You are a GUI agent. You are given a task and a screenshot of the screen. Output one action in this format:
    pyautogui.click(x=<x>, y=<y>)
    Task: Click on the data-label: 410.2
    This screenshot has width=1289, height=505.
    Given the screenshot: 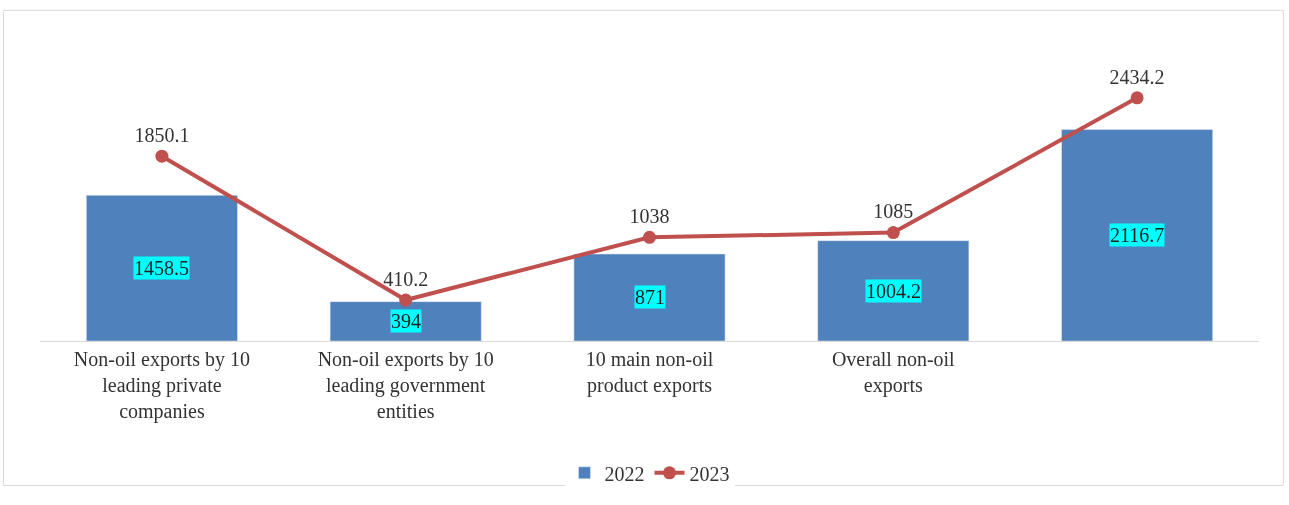 What is the action you would take?
    pyautogui.click(x=406, y=278)
    